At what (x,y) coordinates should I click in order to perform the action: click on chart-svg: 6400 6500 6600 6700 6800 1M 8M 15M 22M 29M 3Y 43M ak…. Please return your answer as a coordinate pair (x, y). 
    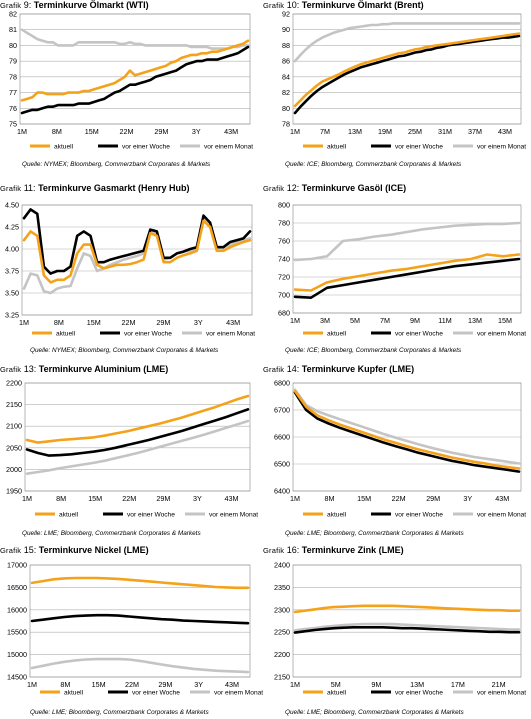
    Looking at the image, I should click on (400, 449).